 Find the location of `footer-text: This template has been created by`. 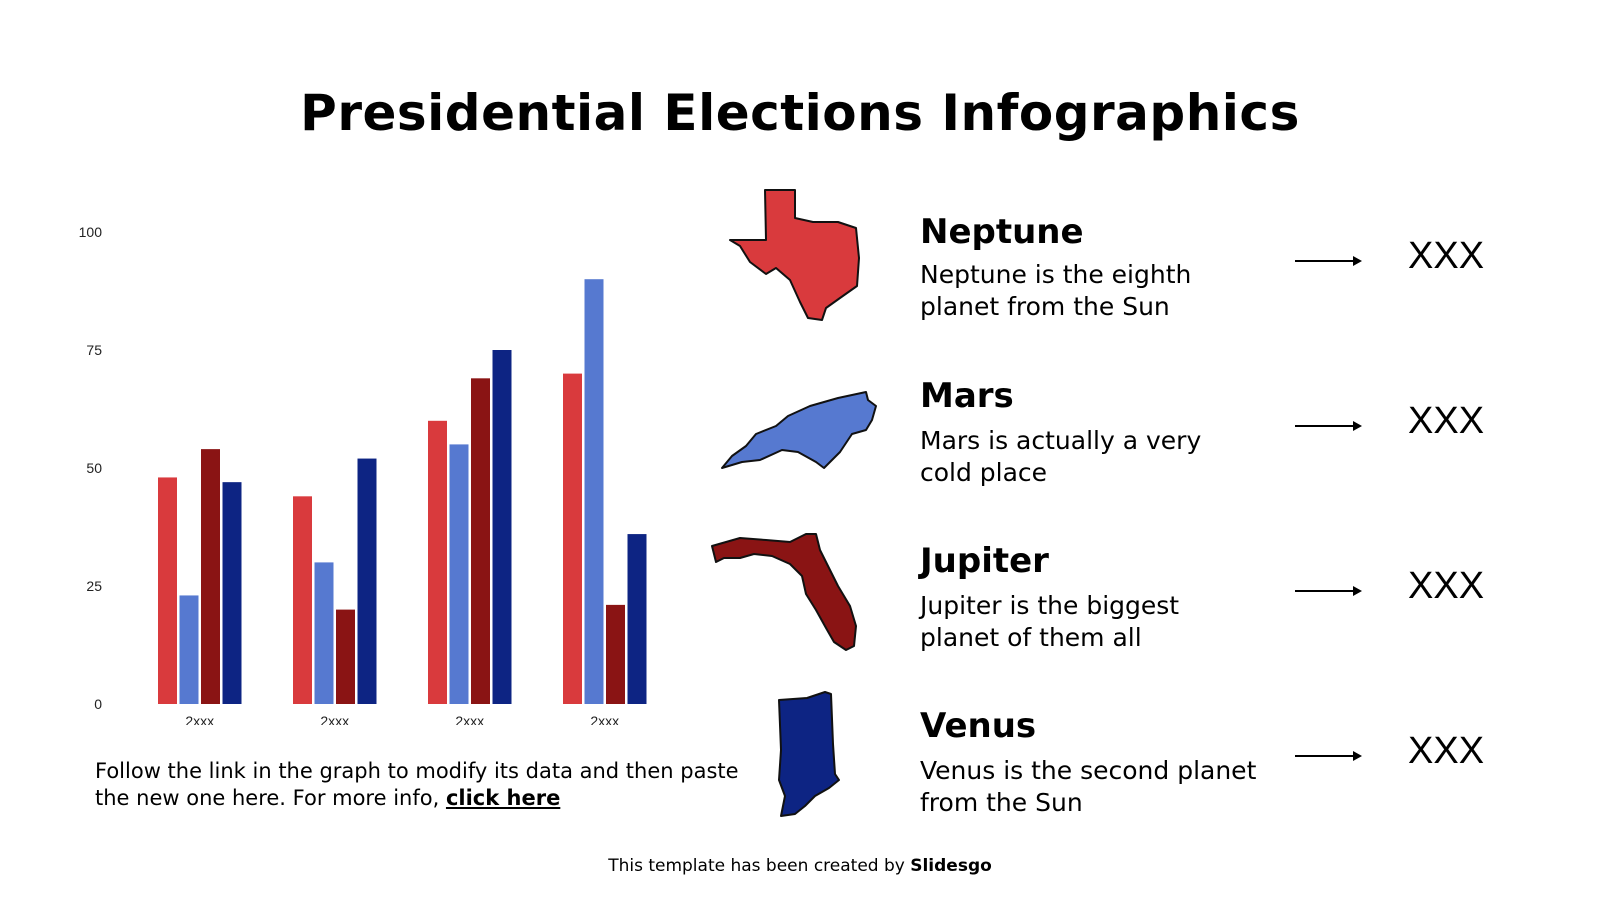

footer-text: This template has been created by is located at coordinates (759, 866).